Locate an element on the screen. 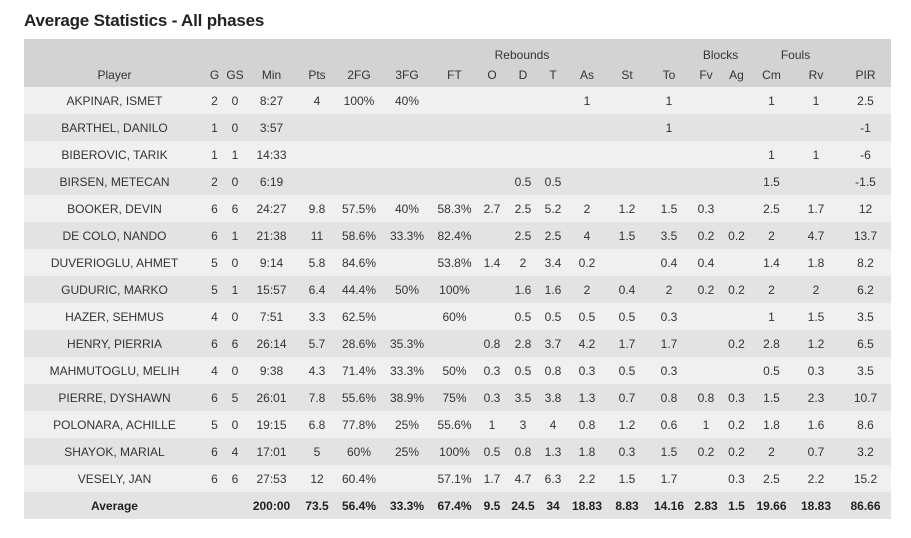 The width and height of the screenshot is (911, 538). stat-cell: 1.4 is located at coordinates (492, 262).